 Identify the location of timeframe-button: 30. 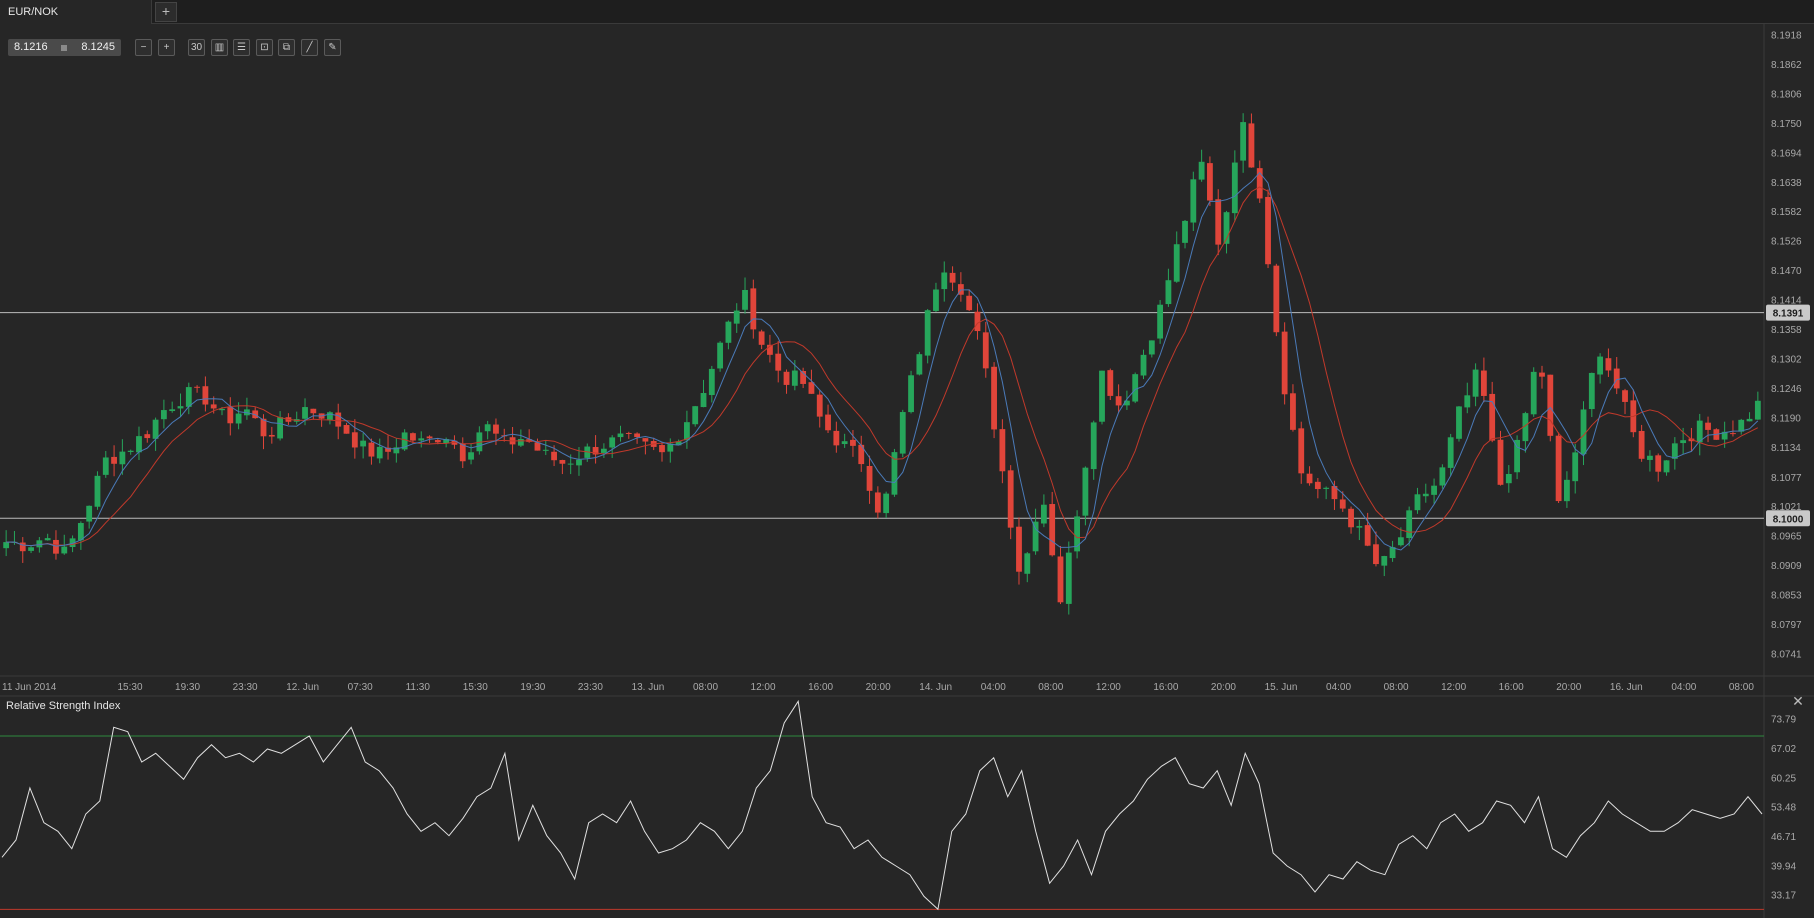
(196, 47).